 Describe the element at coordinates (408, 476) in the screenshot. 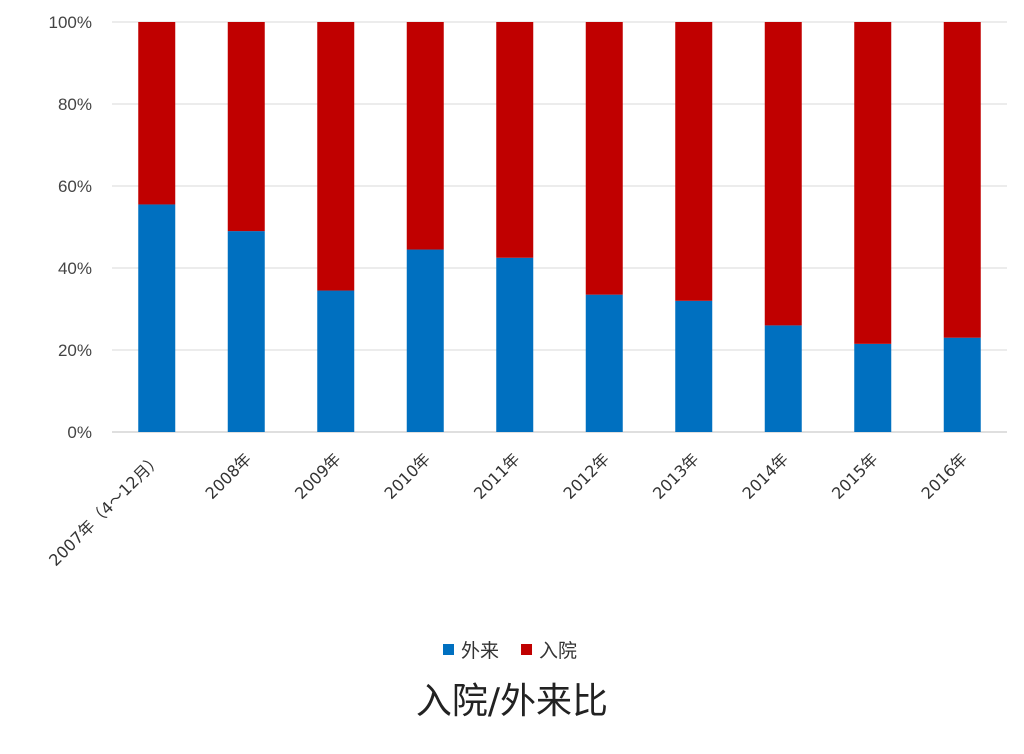

I see `x-tick-label: 2010年` at that location.